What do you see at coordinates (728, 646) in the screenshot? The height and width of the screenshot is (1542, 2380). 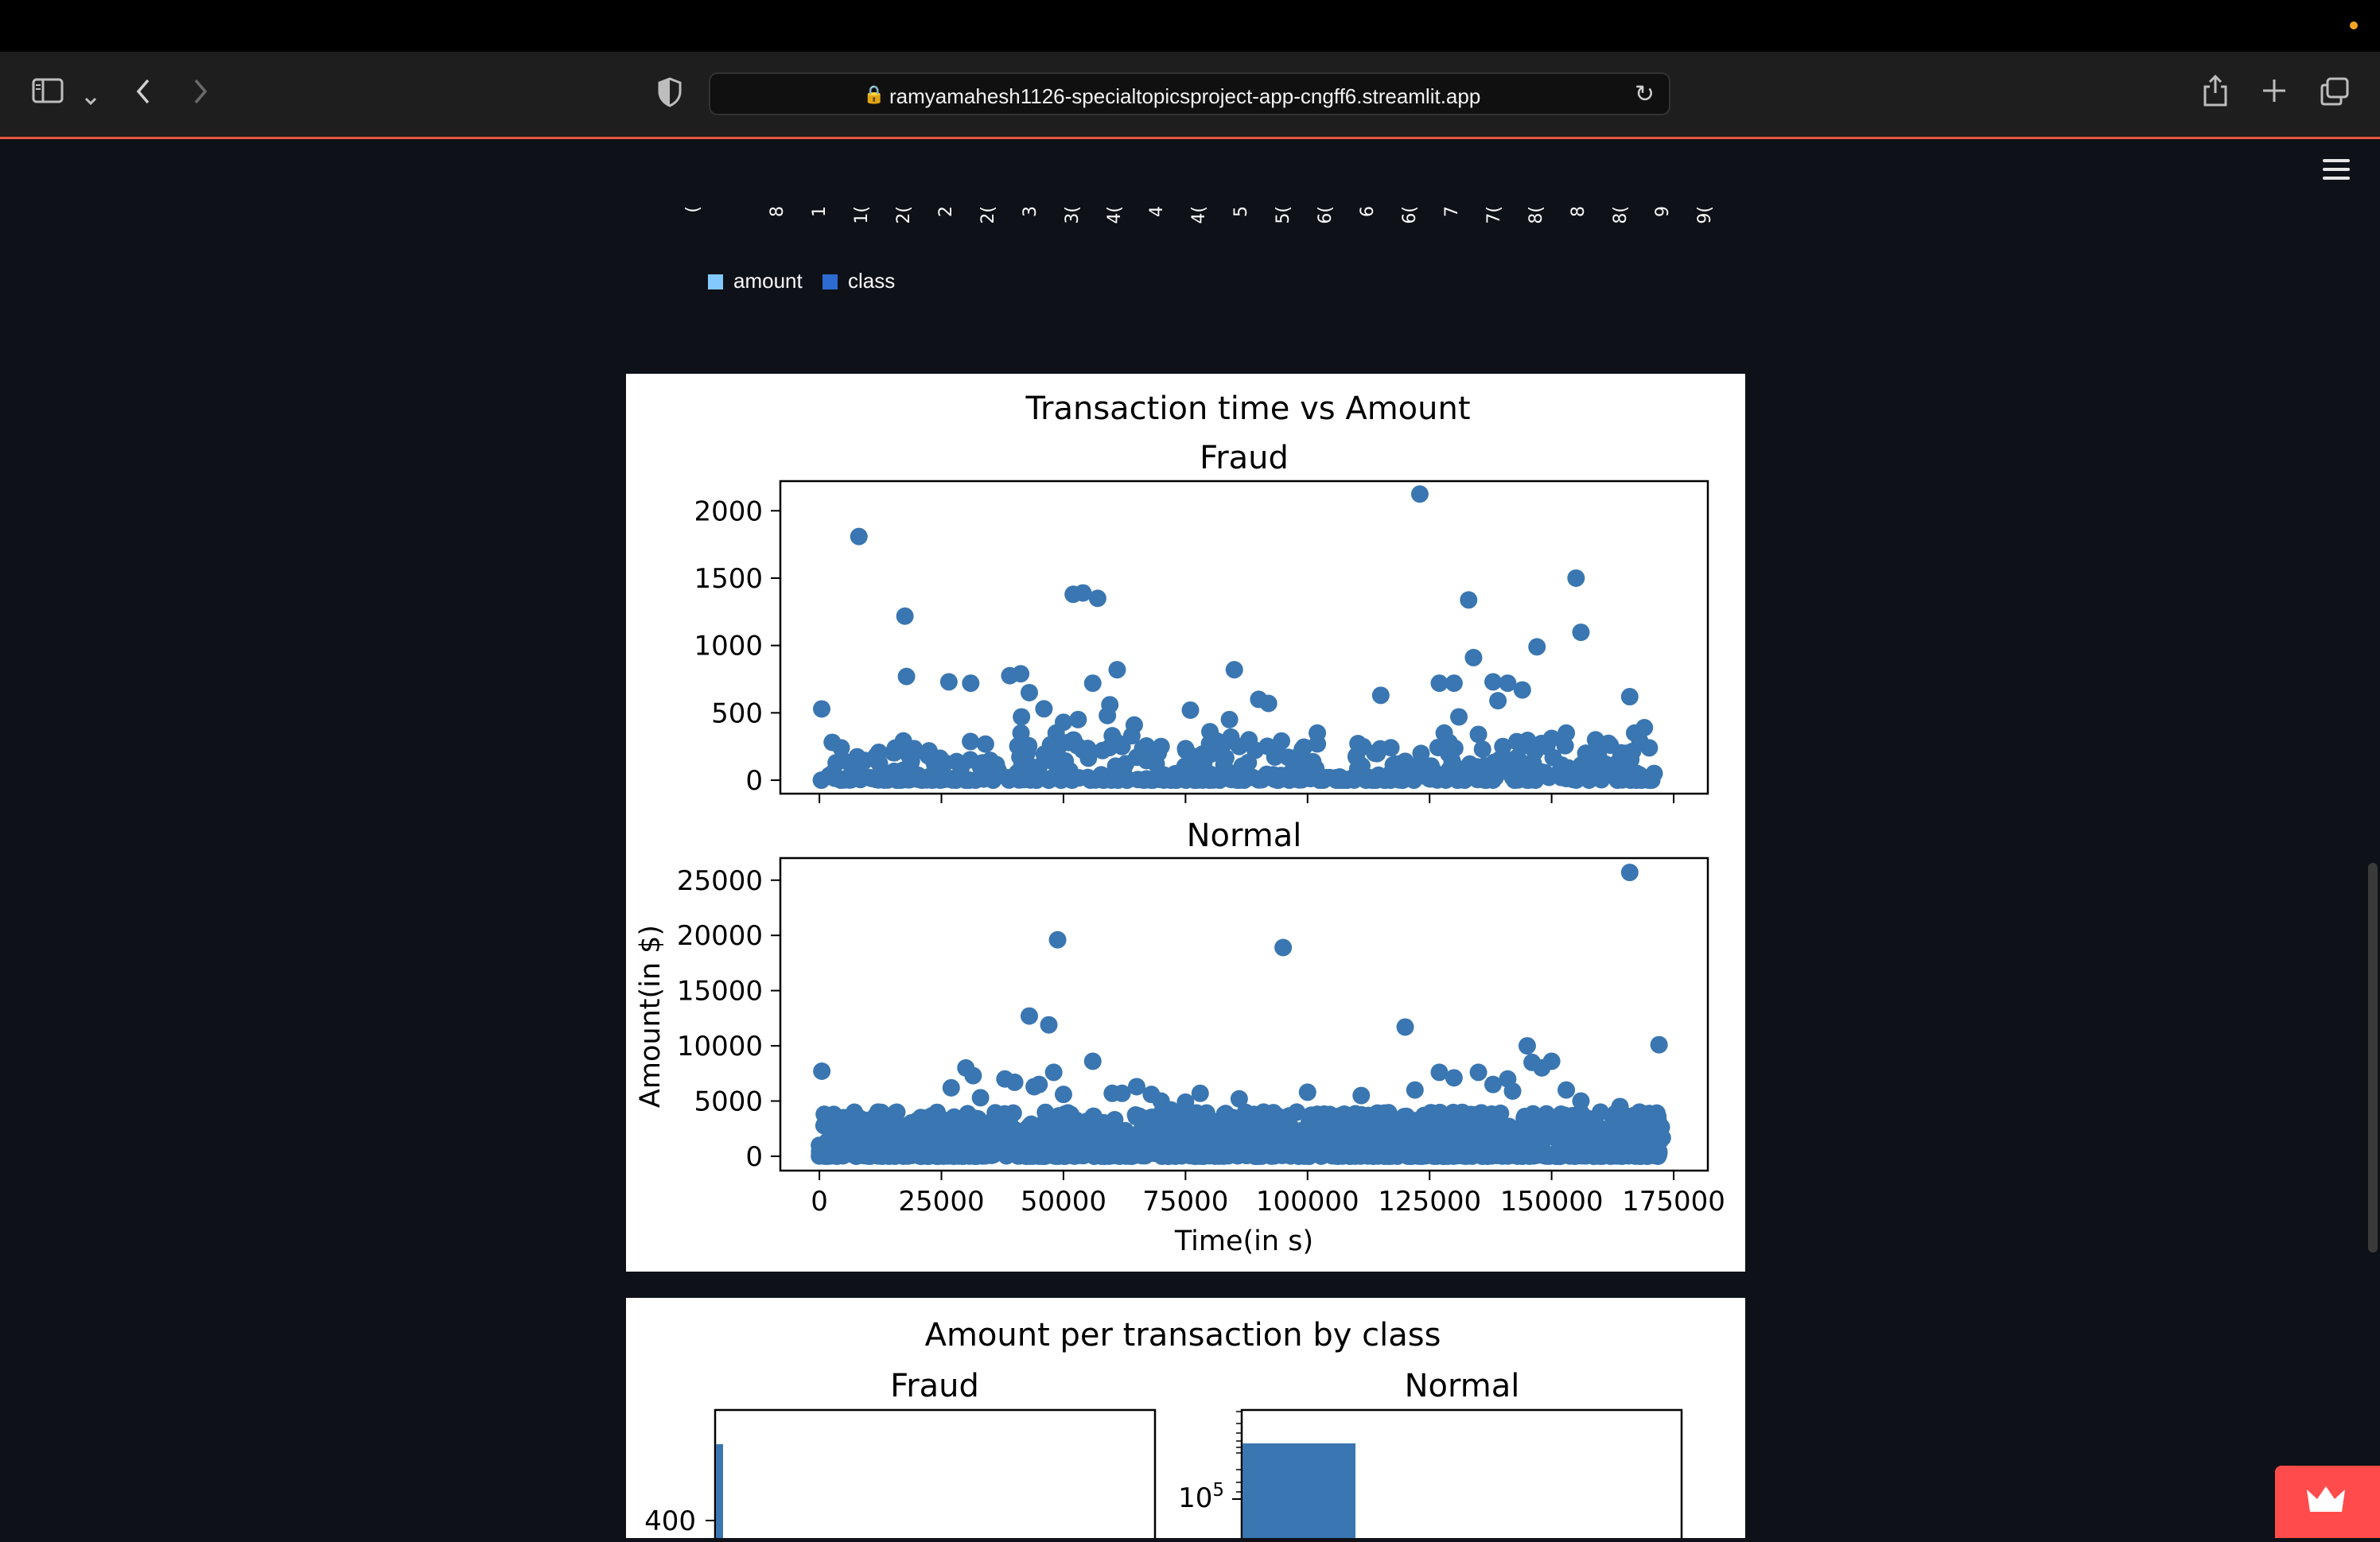 I see `y-tick-label: 1000` at bounding box center [728, 646].